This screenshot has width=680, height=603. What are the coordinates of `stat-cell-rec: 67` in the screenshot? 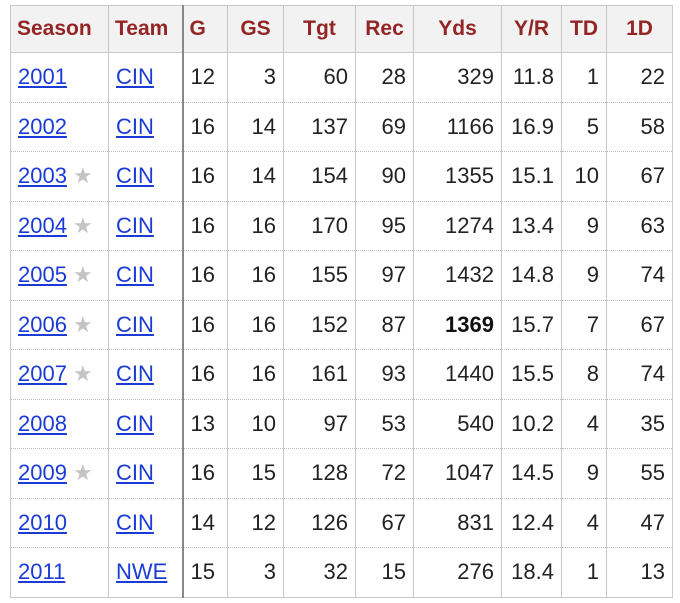 It's located at (384, 523).